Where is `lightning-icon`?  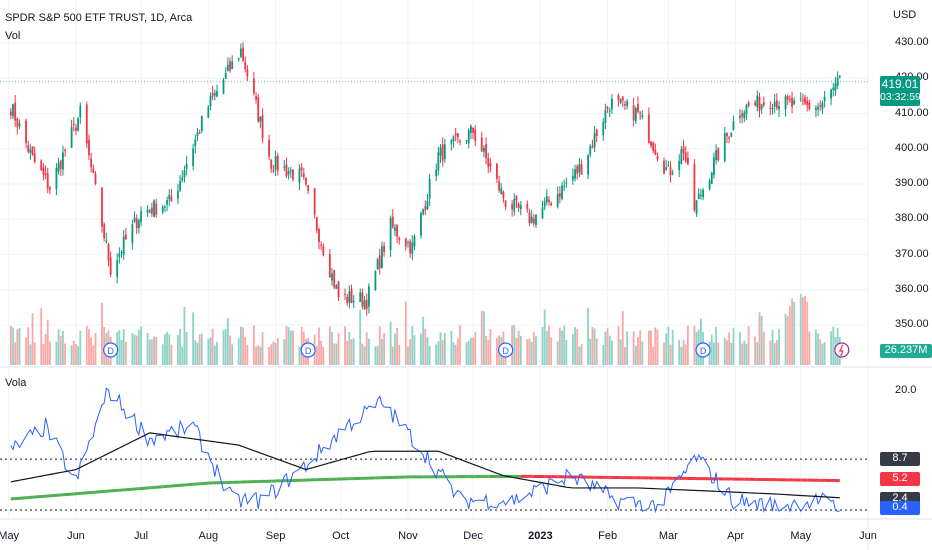
lightning-icon is located at coordinates (841, 350).